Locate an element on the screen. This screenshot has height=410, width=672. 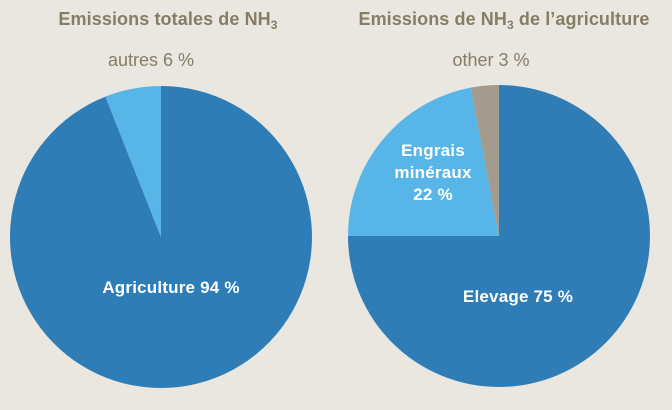
chart-title-agriculture: Emissions de NH3 de l’agriculture is located at coordinates (504, 20).